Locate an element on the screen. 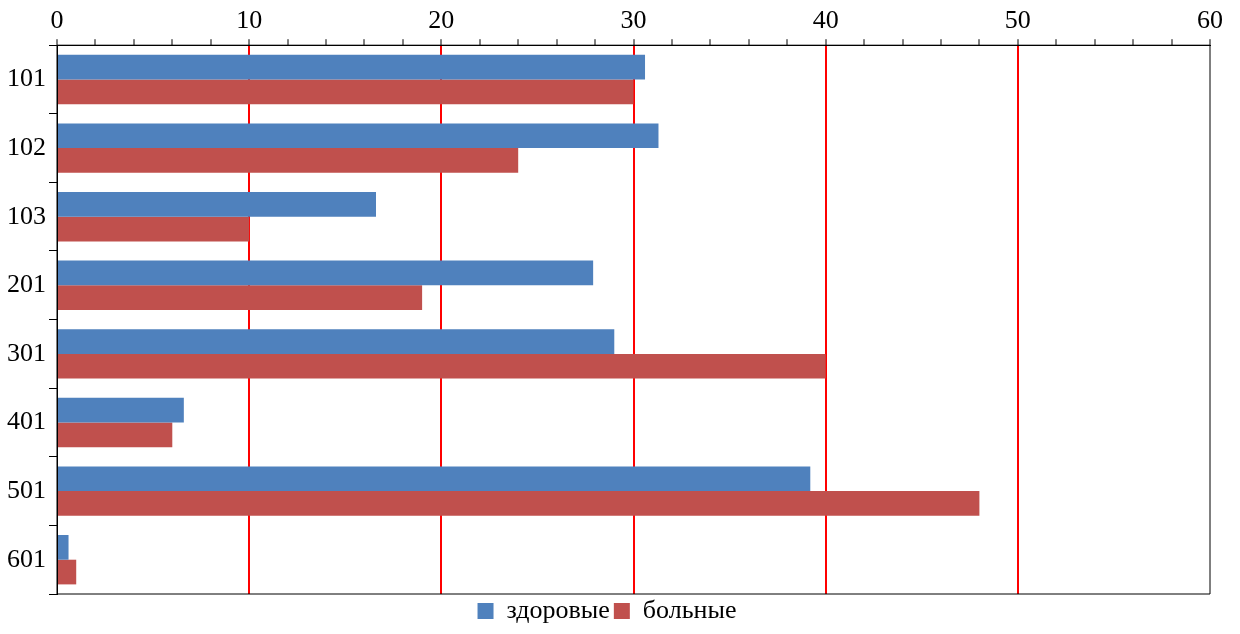  y-tick-label: 601 is located at coordinates (26, 558).